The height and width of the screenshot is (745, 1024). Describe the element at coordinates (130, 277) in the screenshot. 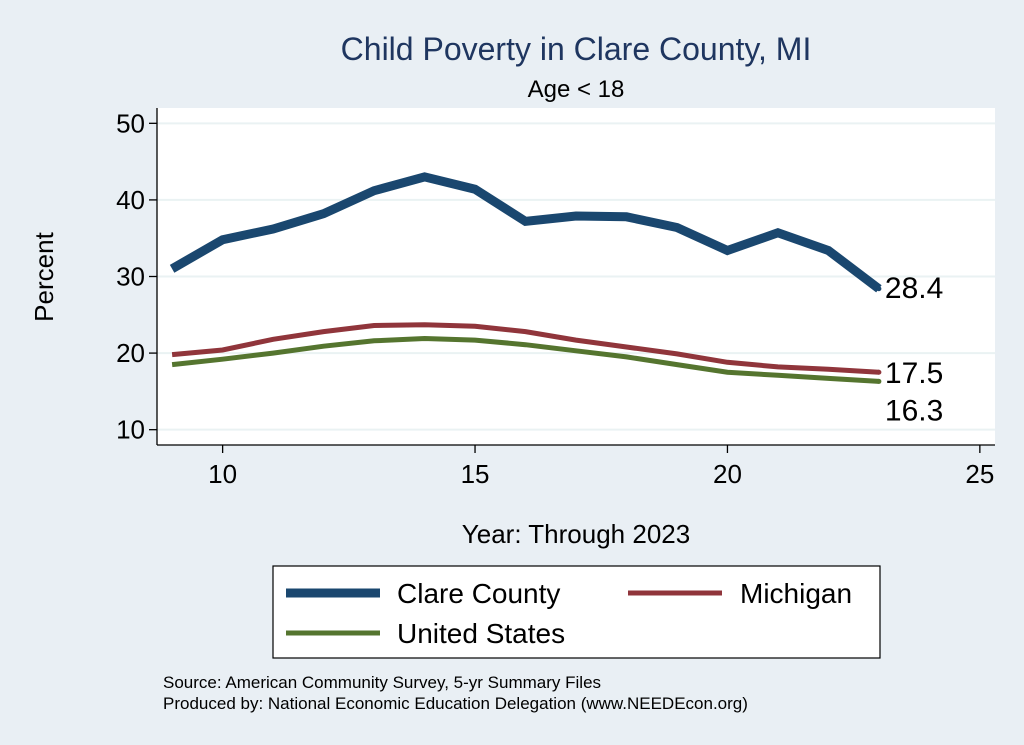

I see `y-tick-label-30: 30` at that location.